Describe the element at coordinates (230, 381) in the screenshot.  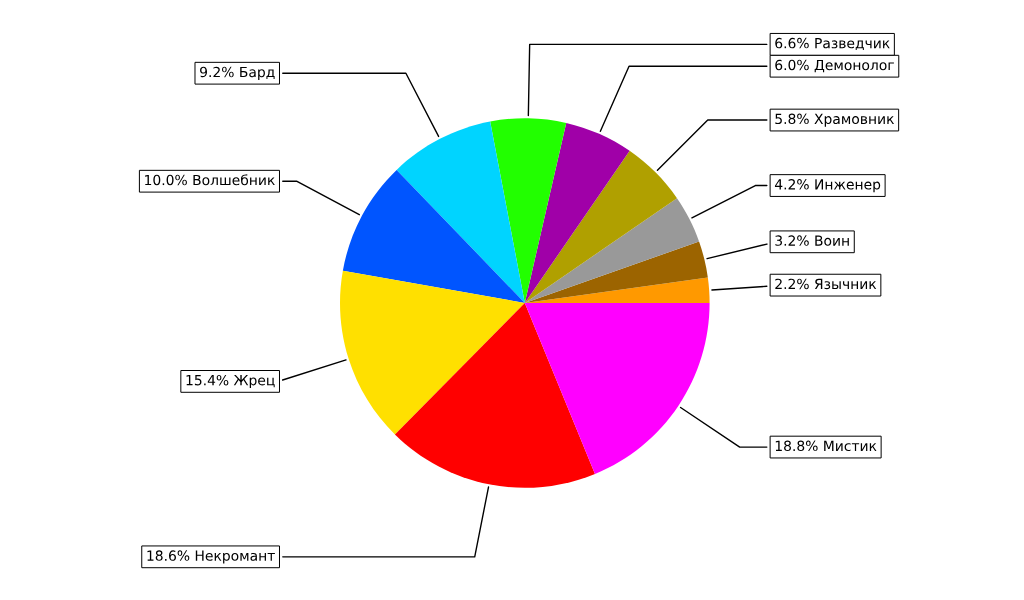
I see `slice-label: 15.4% Жрец` at that location.